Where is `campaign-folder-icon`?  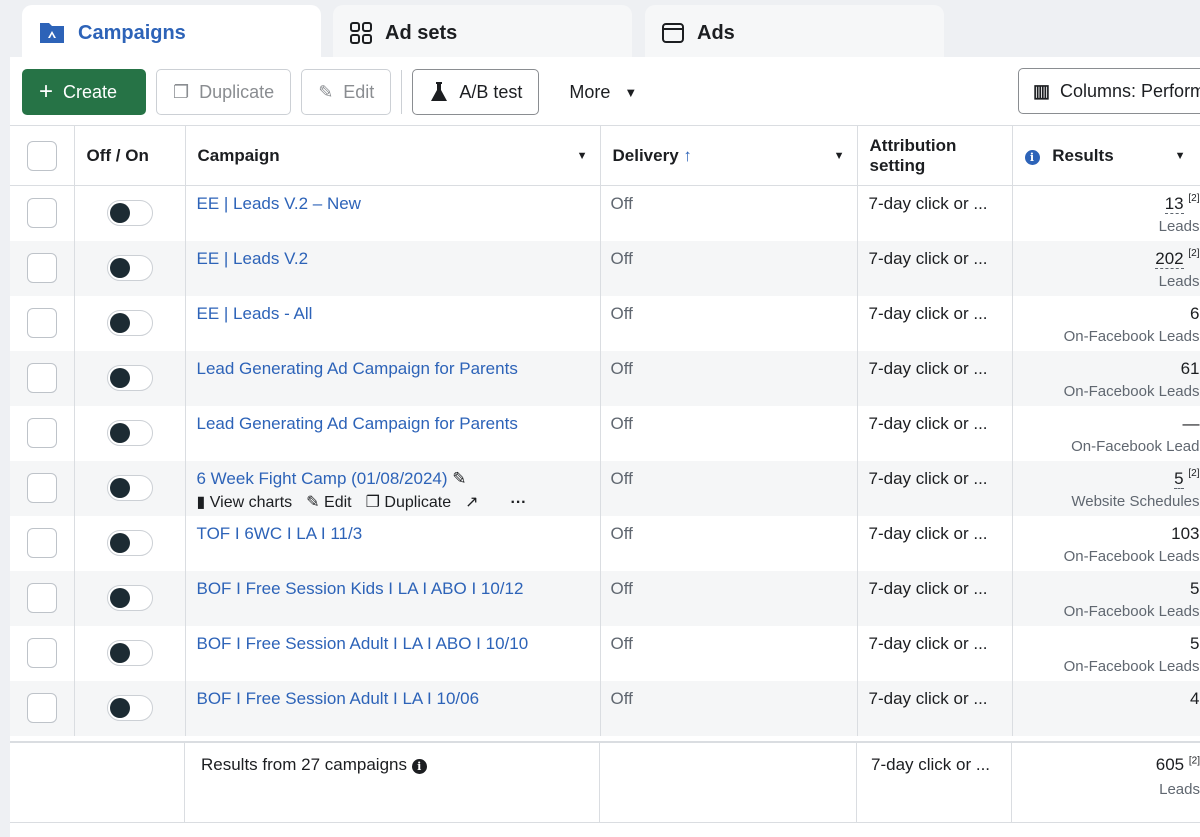 campaign-folder-icon is located at coordinates (52, 33).